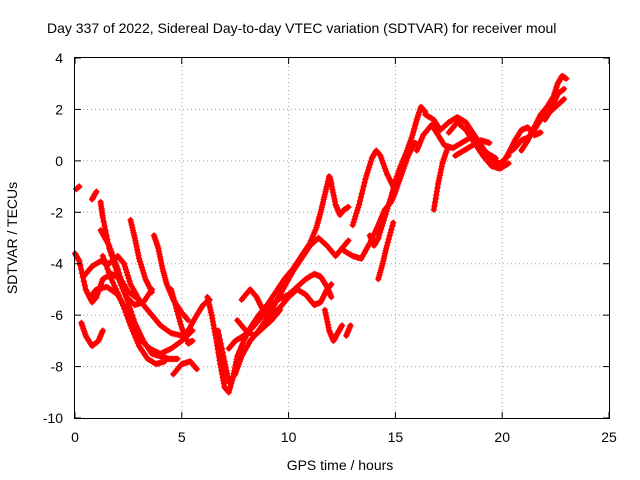 This screenshot has width=640, height=480. What do you see at coordinates (57, 315) in the screenshot?
I see `y-tick-label: -6` at bounding box center [57, 315].